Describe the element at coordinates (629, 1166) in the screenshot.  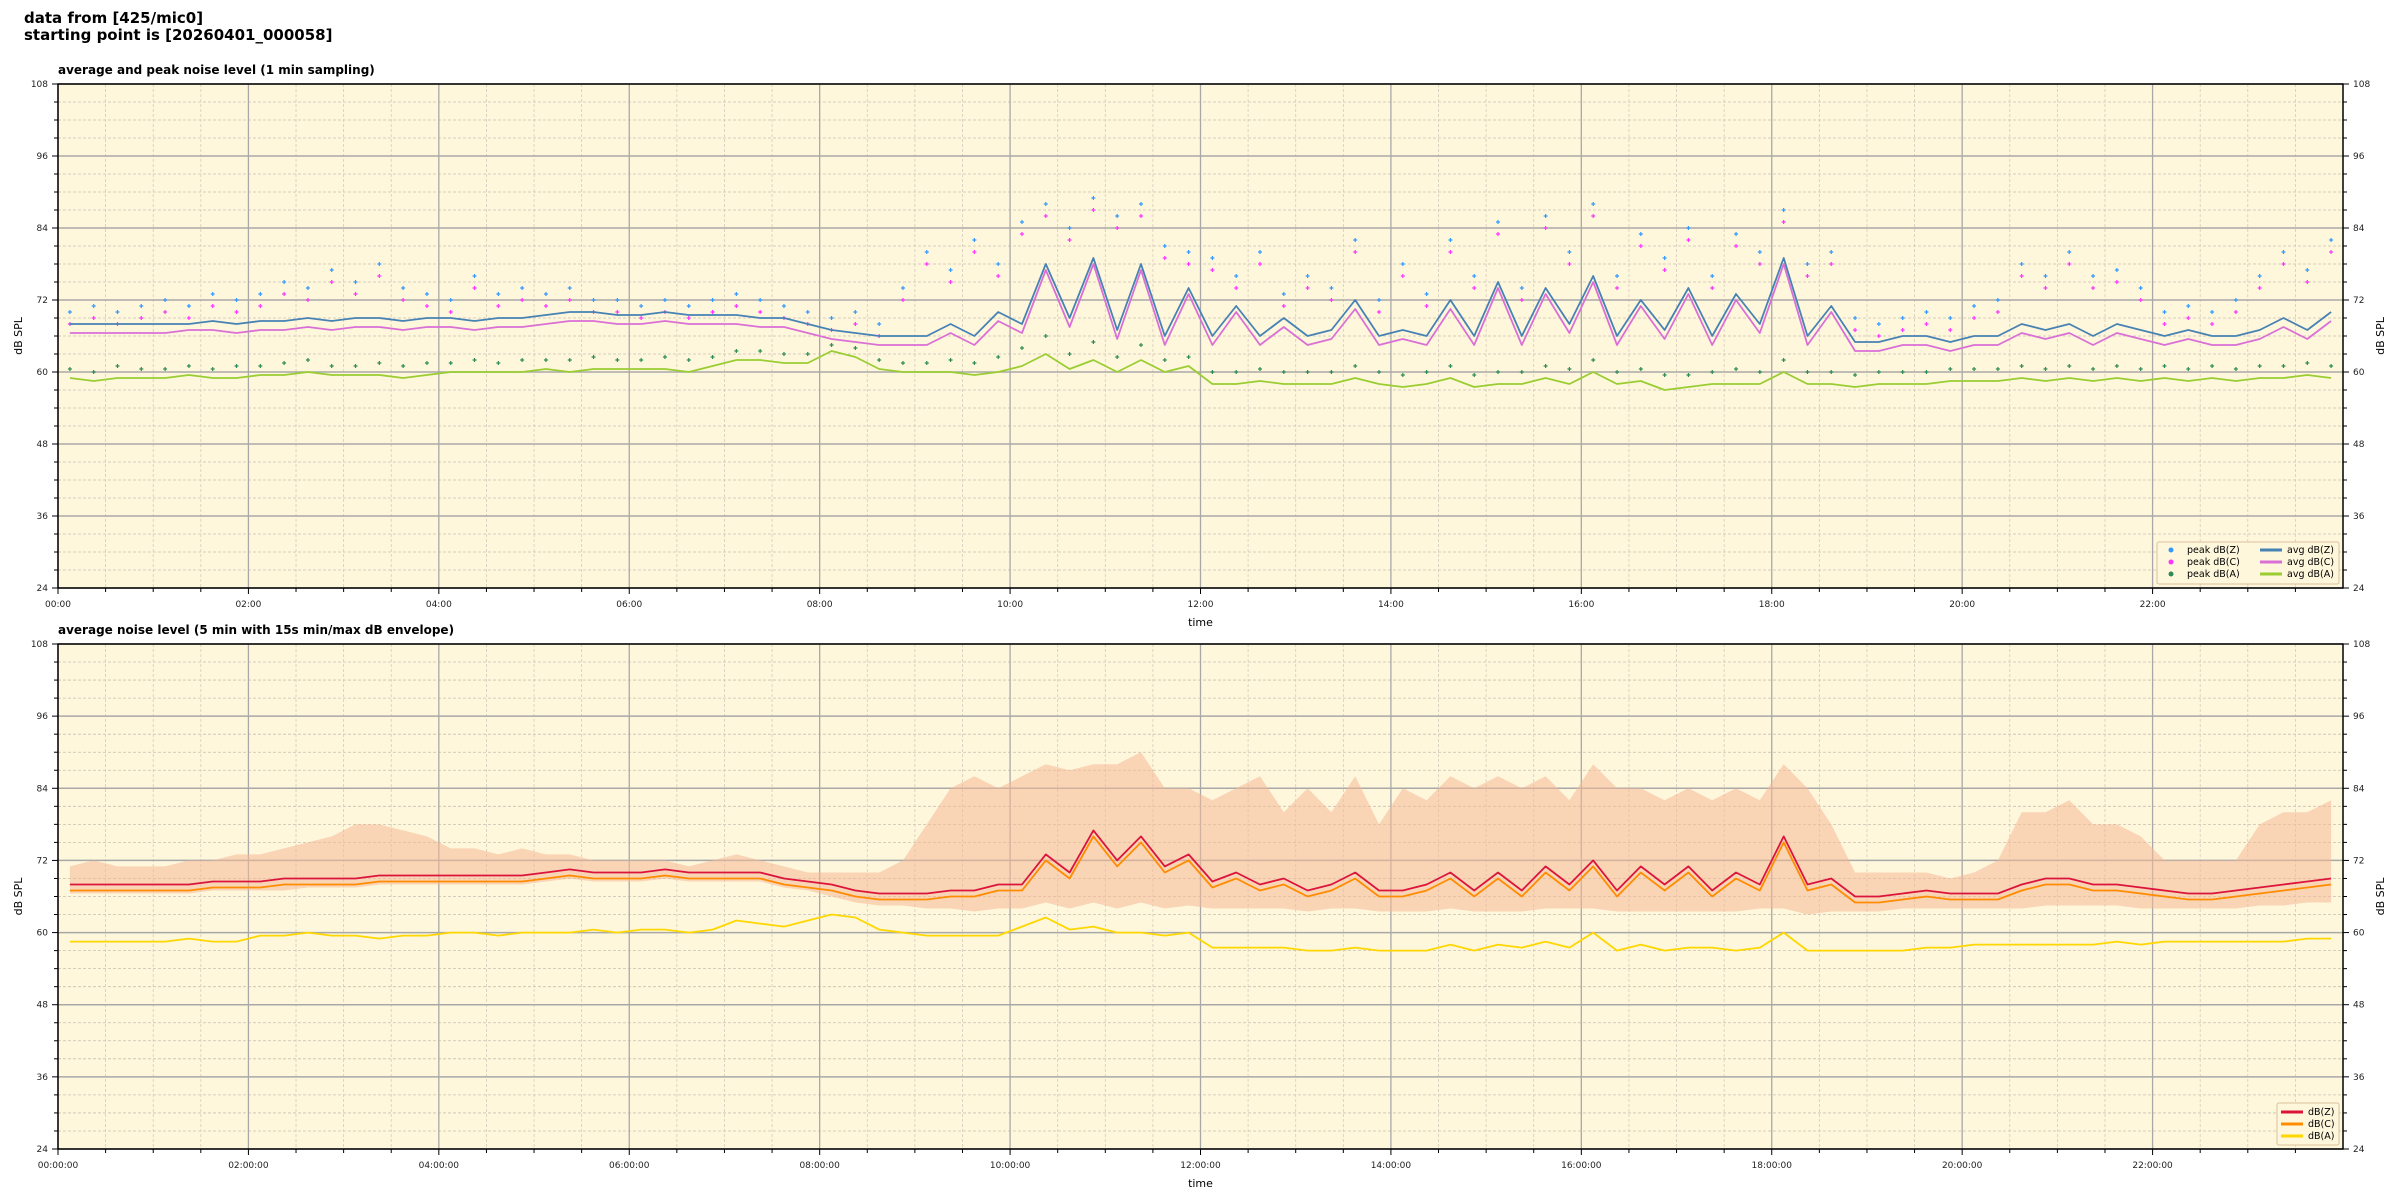
I see `x-tick-label: 06:00:00` at that location.